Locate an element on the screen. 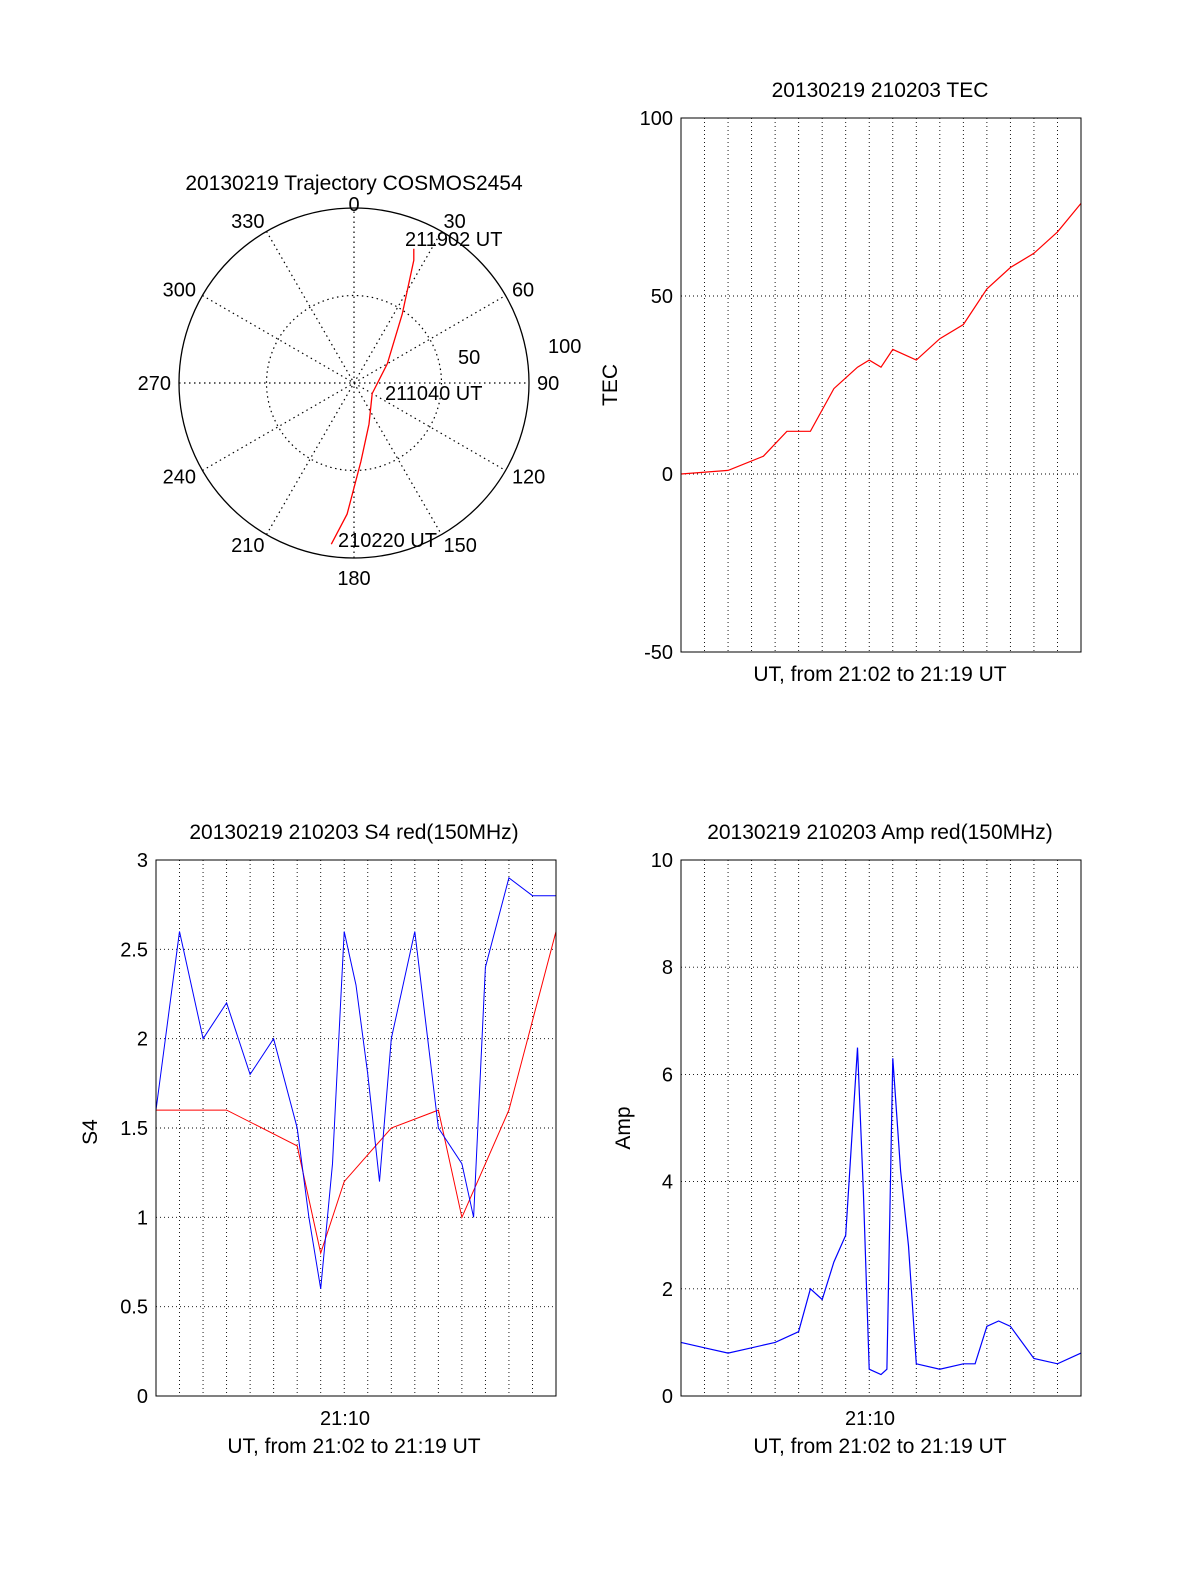 The width and height of the screenshot is (1200, 1575). trajectory-track is located at coordinates (372, 396).